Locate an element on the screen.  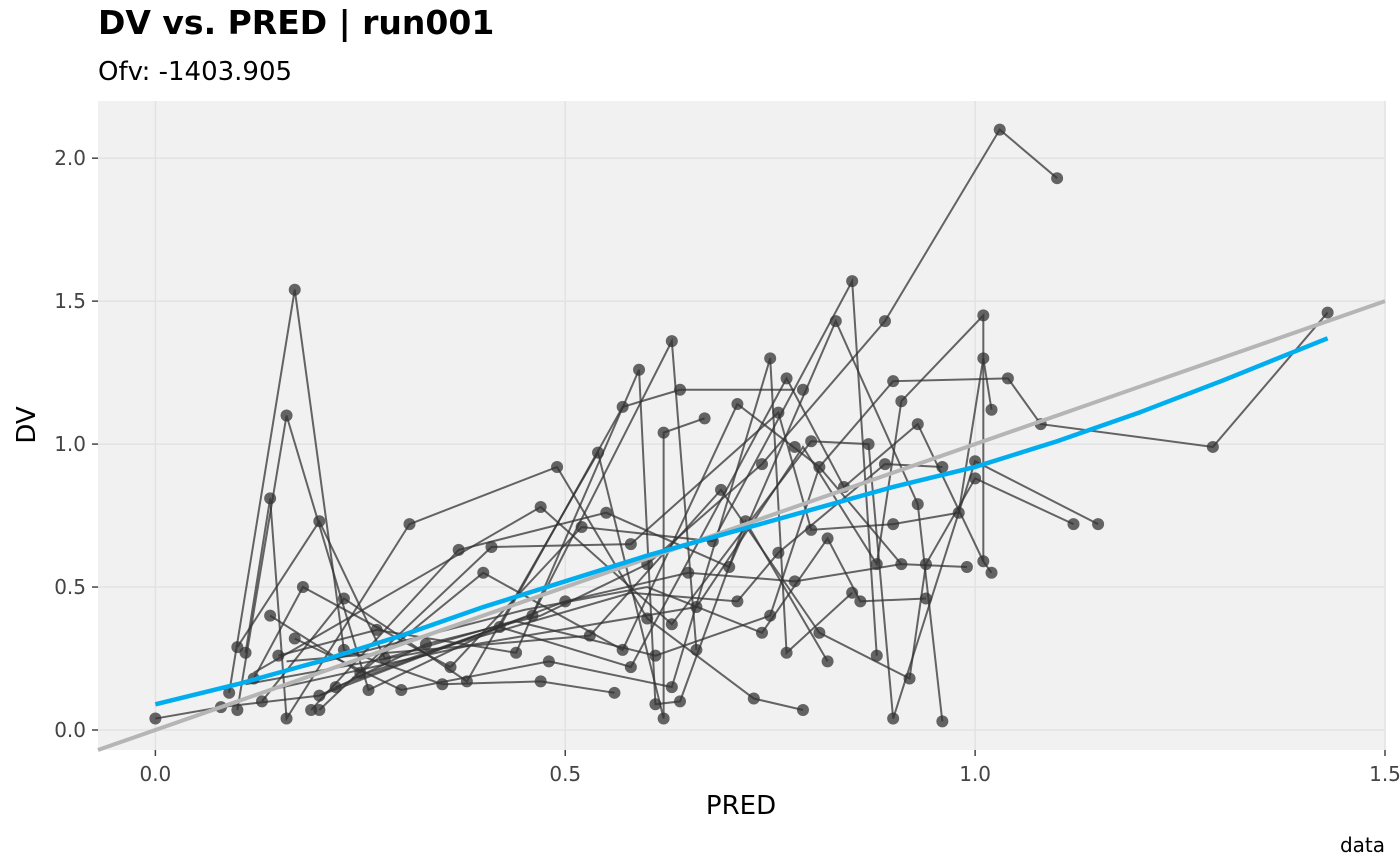
x-axis-title: PRED is located at coordinates (741, 806).